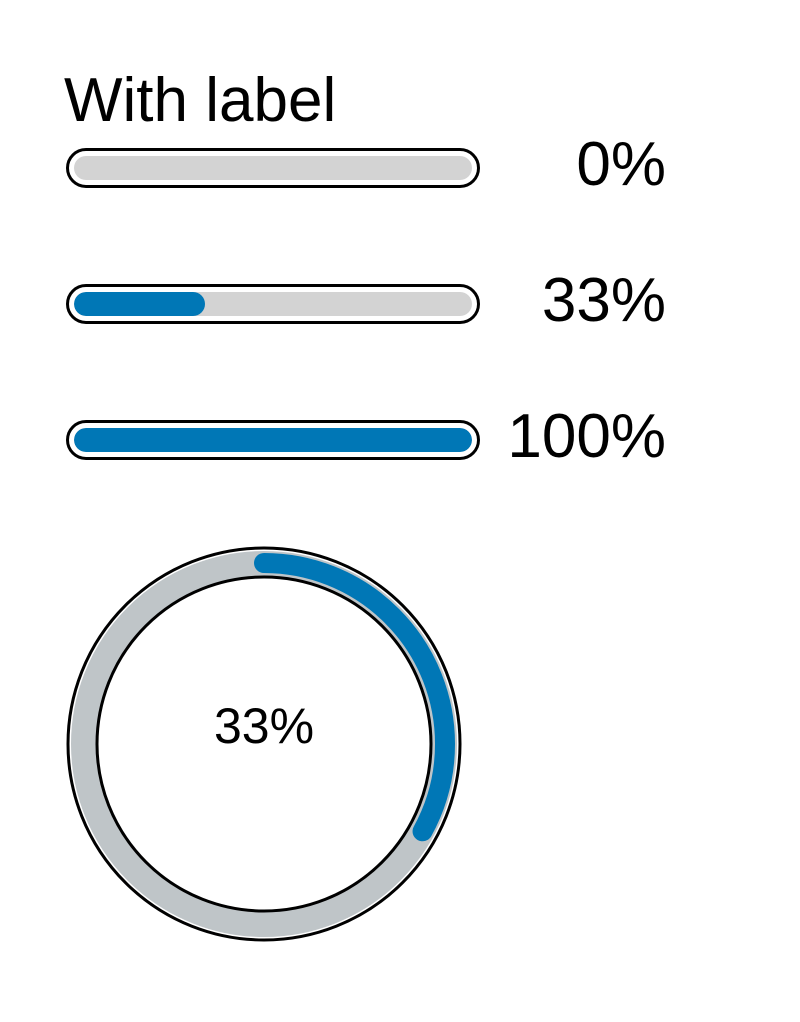 The image size is (800, 1022). Describe the element at coordinates (200, 100) in the screenshot. I see `section-title: With label` at that location.